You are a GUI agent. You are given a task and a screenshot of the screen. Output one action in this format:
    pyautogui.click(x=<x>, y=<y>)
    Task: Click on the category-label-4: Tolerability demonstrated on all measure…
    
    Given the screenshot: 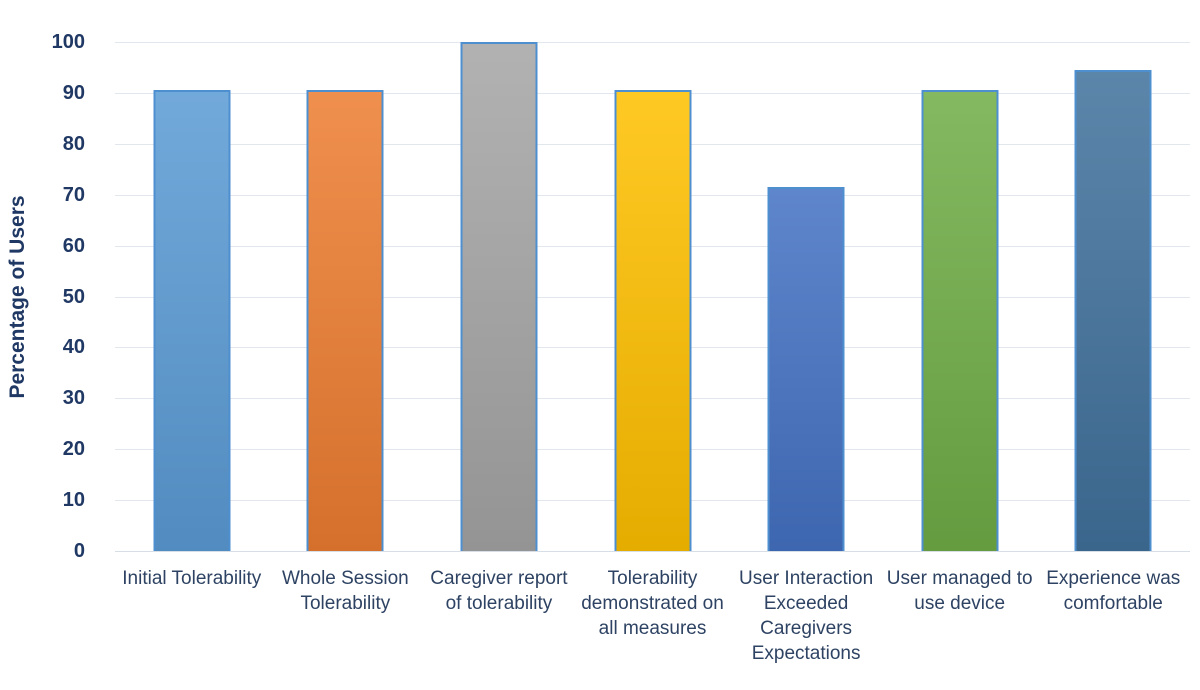 What is the action you would take?
    pyautogui.click(x=652, y=604)
    